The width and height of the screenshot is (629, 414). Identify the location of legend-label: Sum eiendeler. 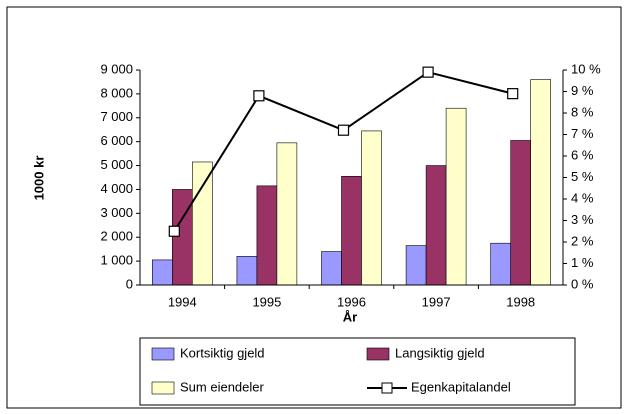
(222, 386).